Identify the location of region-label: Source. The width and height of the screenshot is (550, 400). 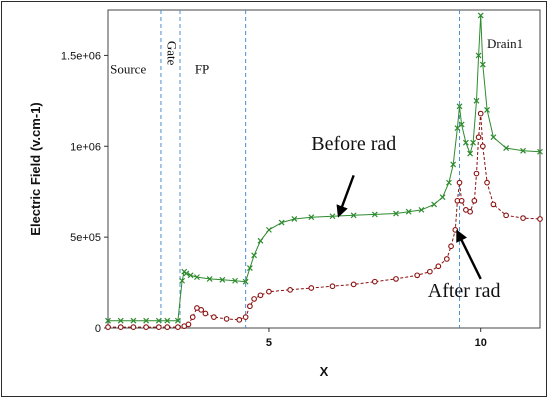
(128, 69).